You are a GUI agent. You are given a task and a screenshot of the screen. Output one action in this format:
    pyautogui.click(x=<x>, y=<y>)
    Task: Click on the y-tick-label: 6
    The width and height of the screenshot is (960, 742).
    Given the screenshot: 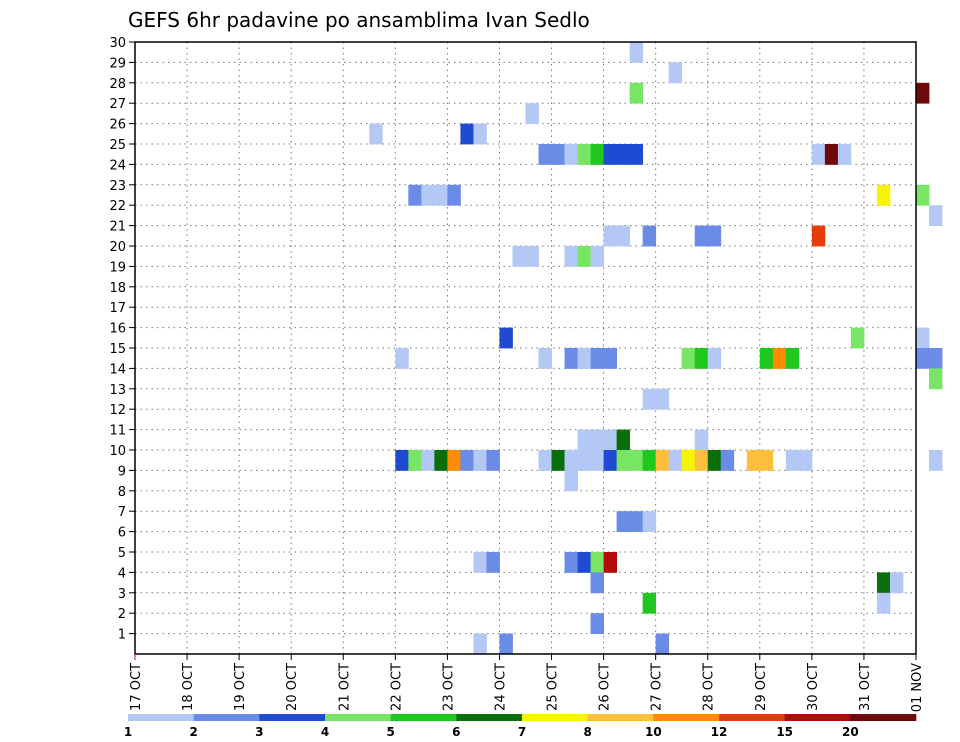 What is the action you would take?
    pyautogui.click(x=122, y=533)
    